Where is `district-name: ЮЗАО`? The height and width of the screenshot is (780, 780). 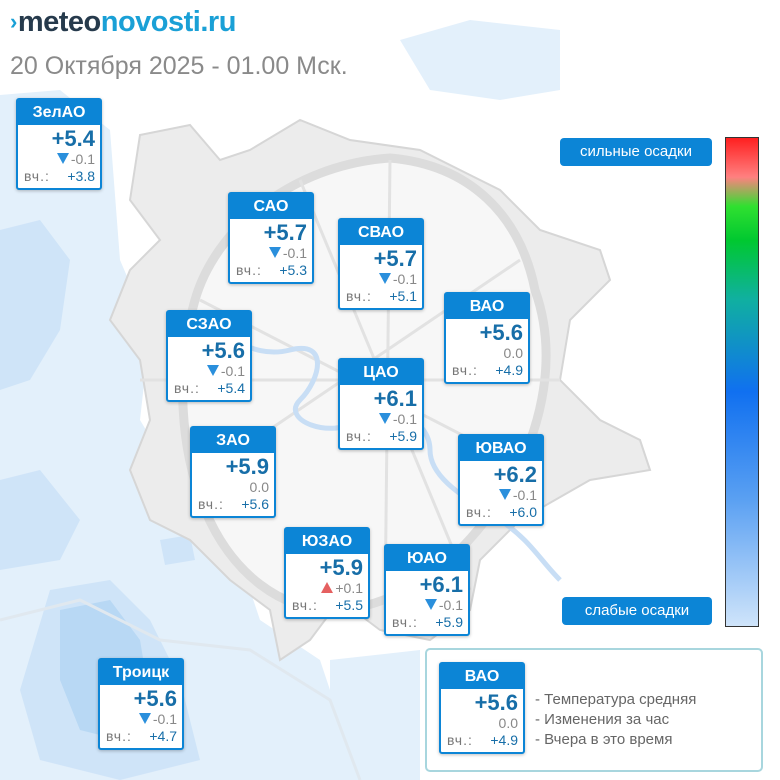
district-name: ЮЗАО is located at coordinates (327, 541).